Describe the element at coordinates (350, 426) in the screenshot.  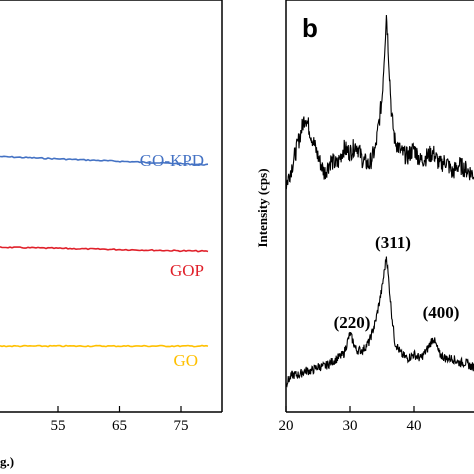
I see `panel-b-tick-label-30: 30` at that location.